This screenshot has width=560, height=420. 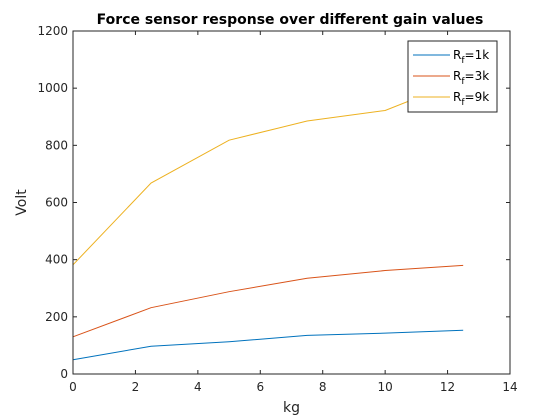 What do you see at coordinates (52, 88) in the screenshot?
I see `y-tick-label: 1000` at bounding box center [52, 88].